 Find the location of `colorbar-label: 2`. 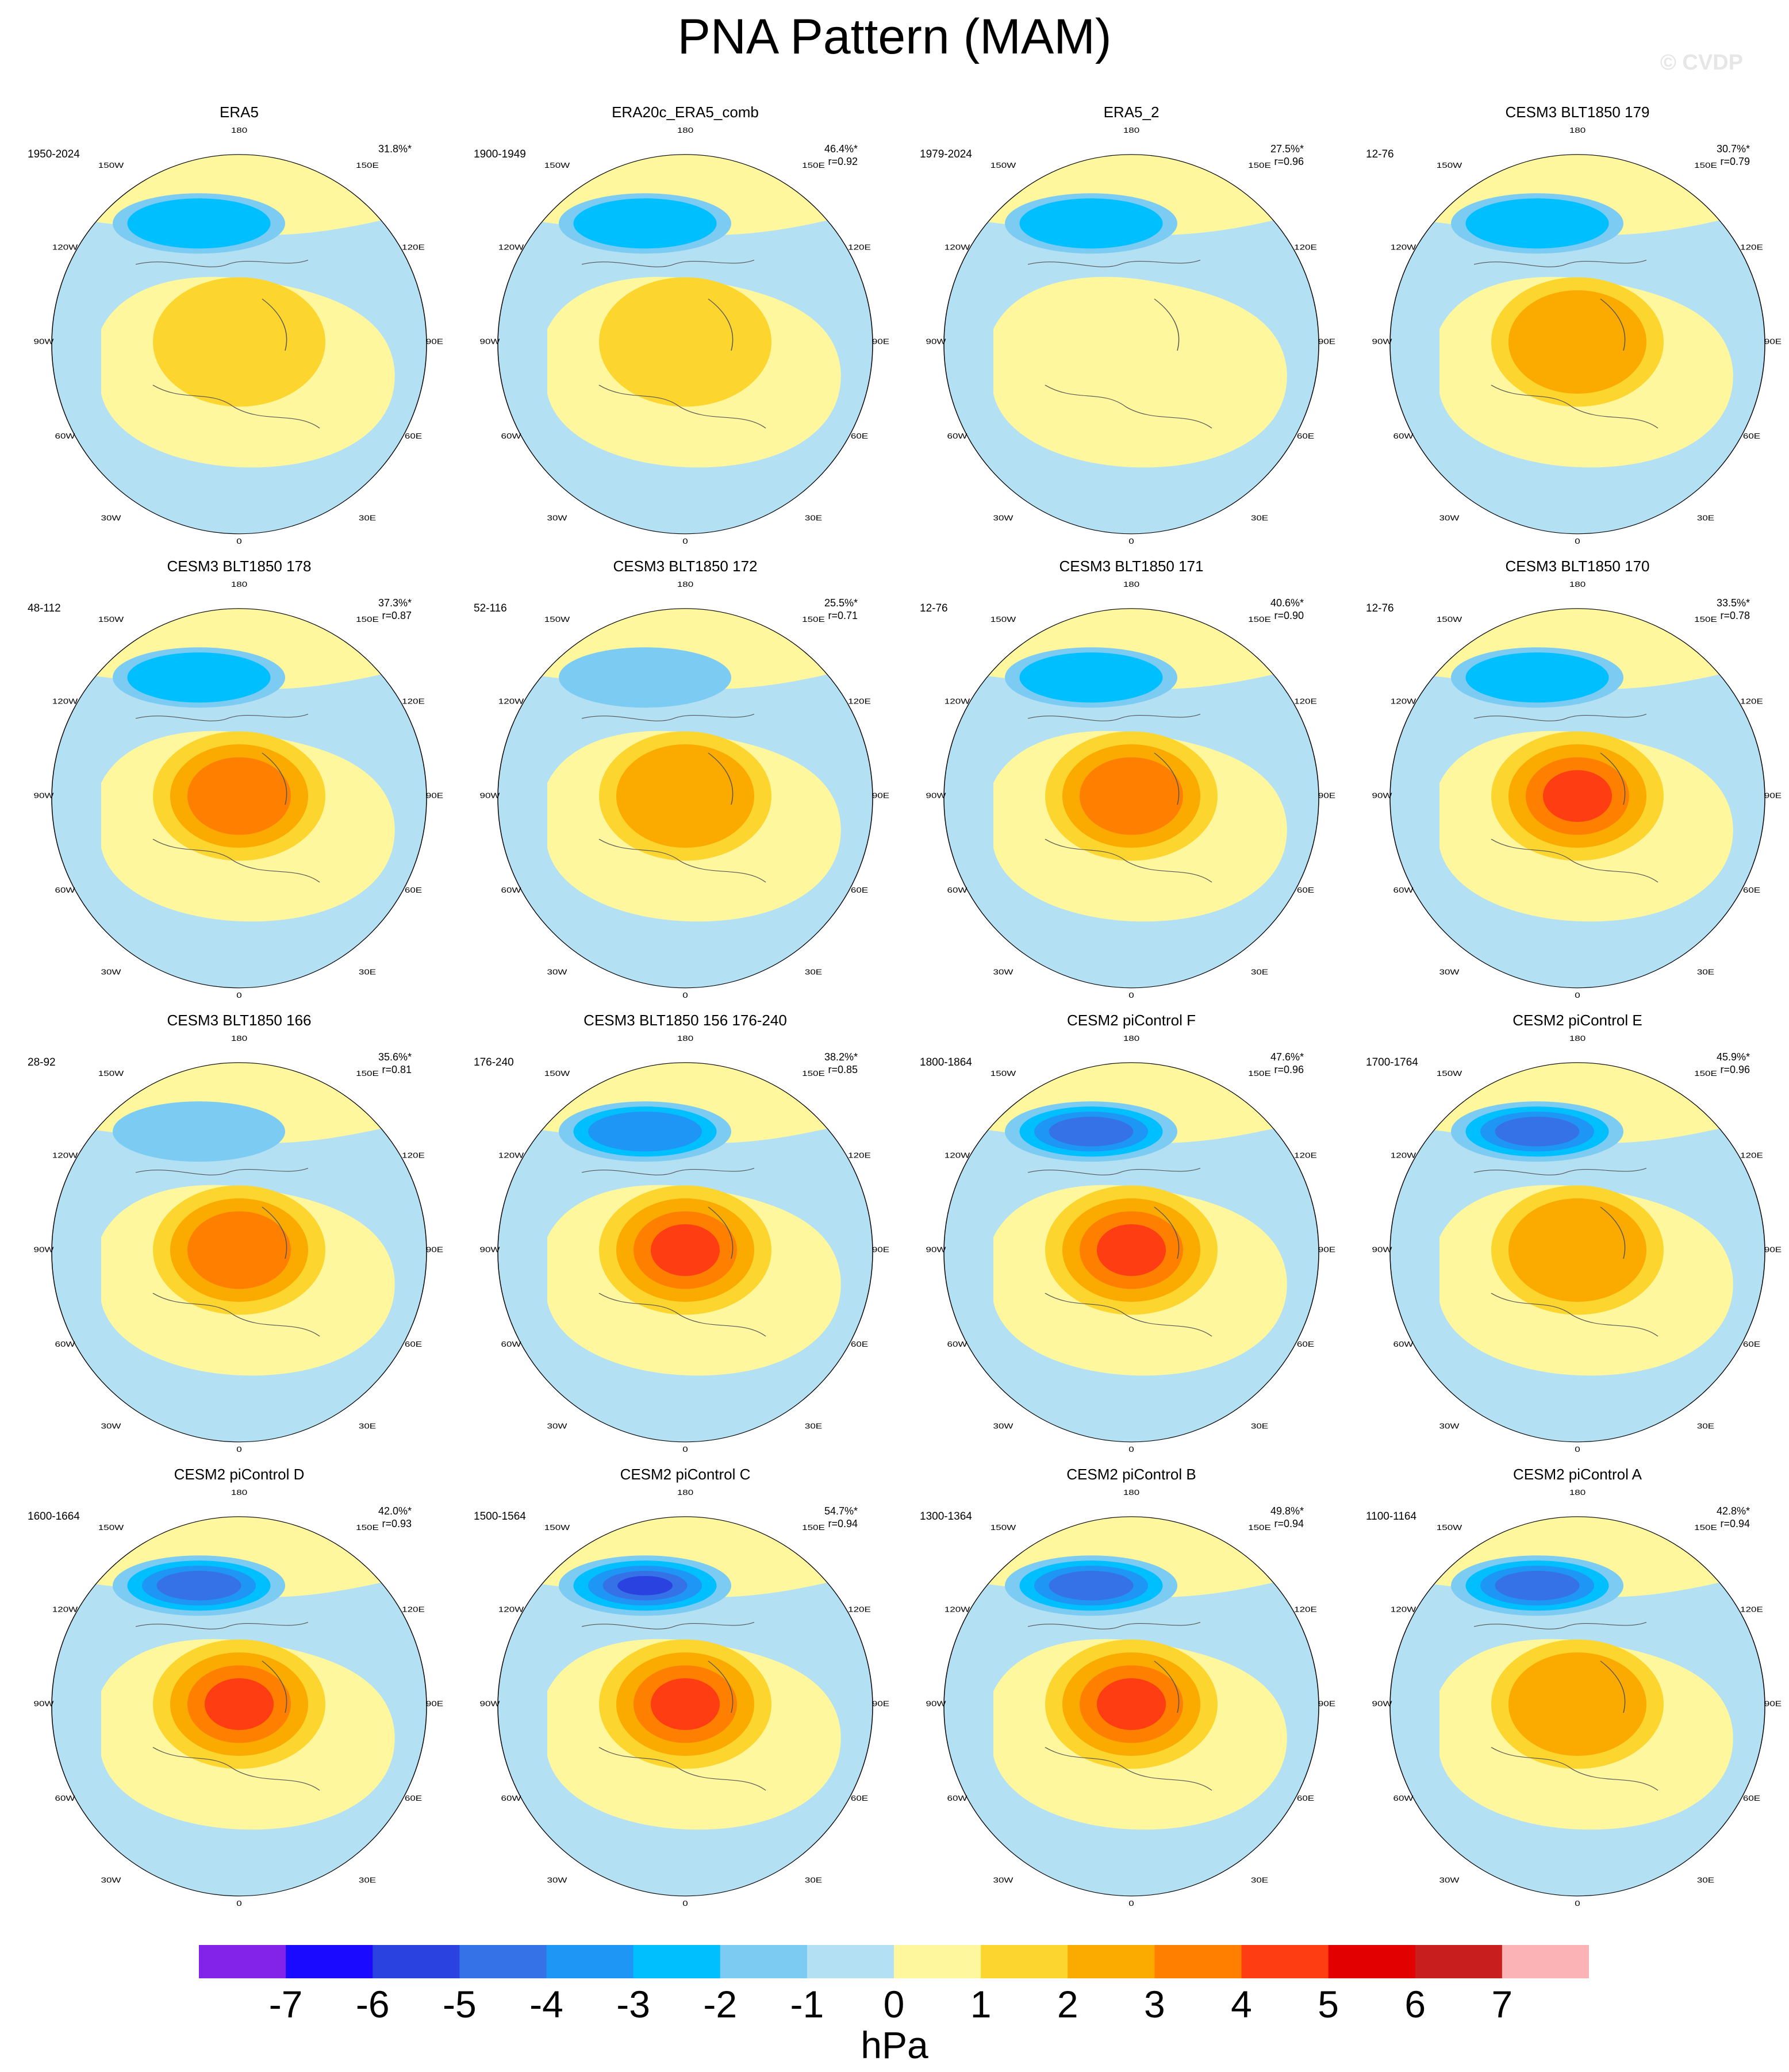

colorbar-label: 2 is located at coordinates (1068, 2004).